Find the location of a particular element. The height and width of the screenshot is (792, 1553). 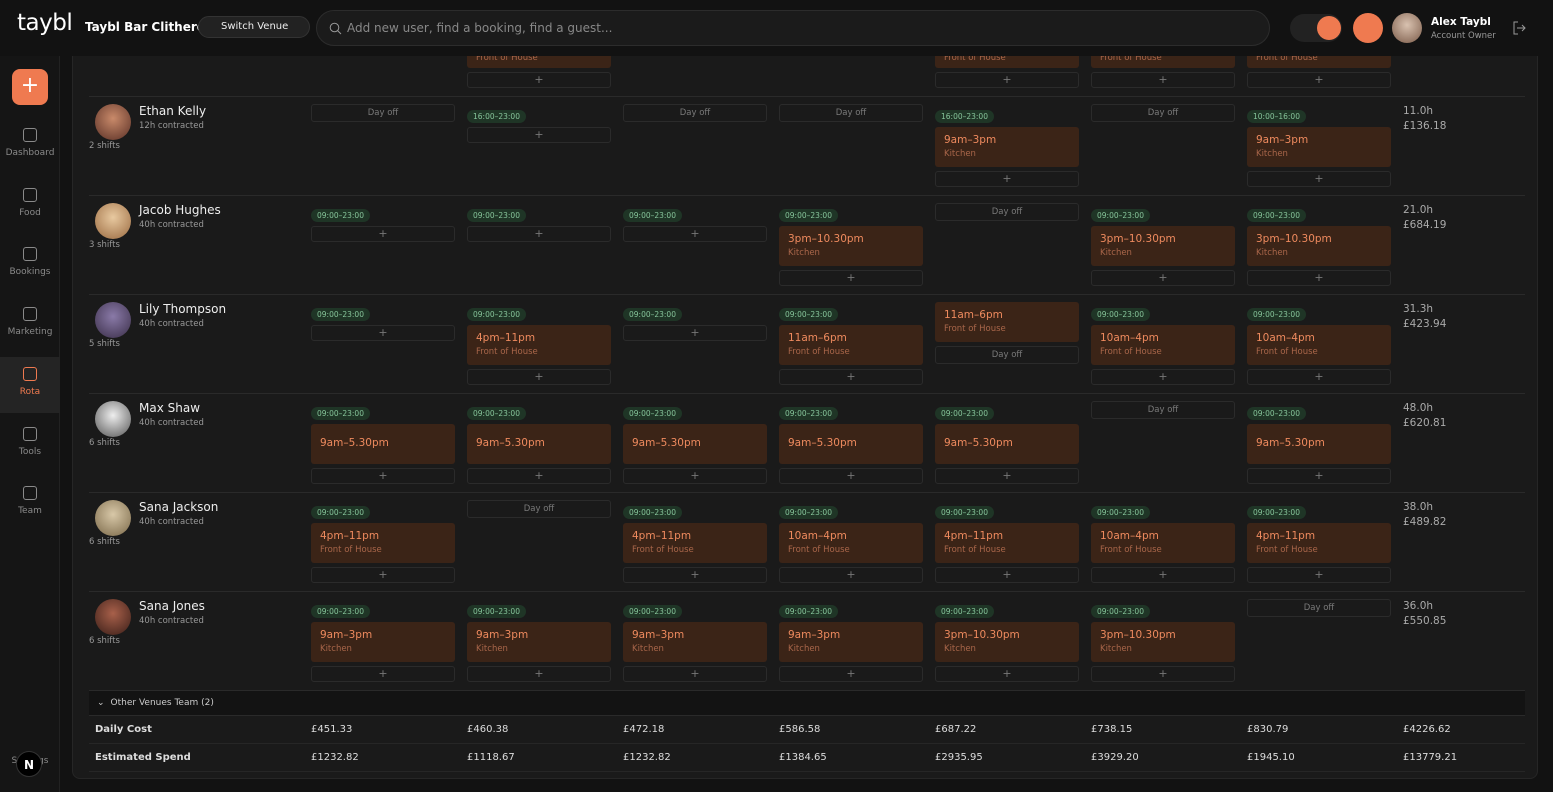

theme-toggle is located at coordinates (1316, 28).